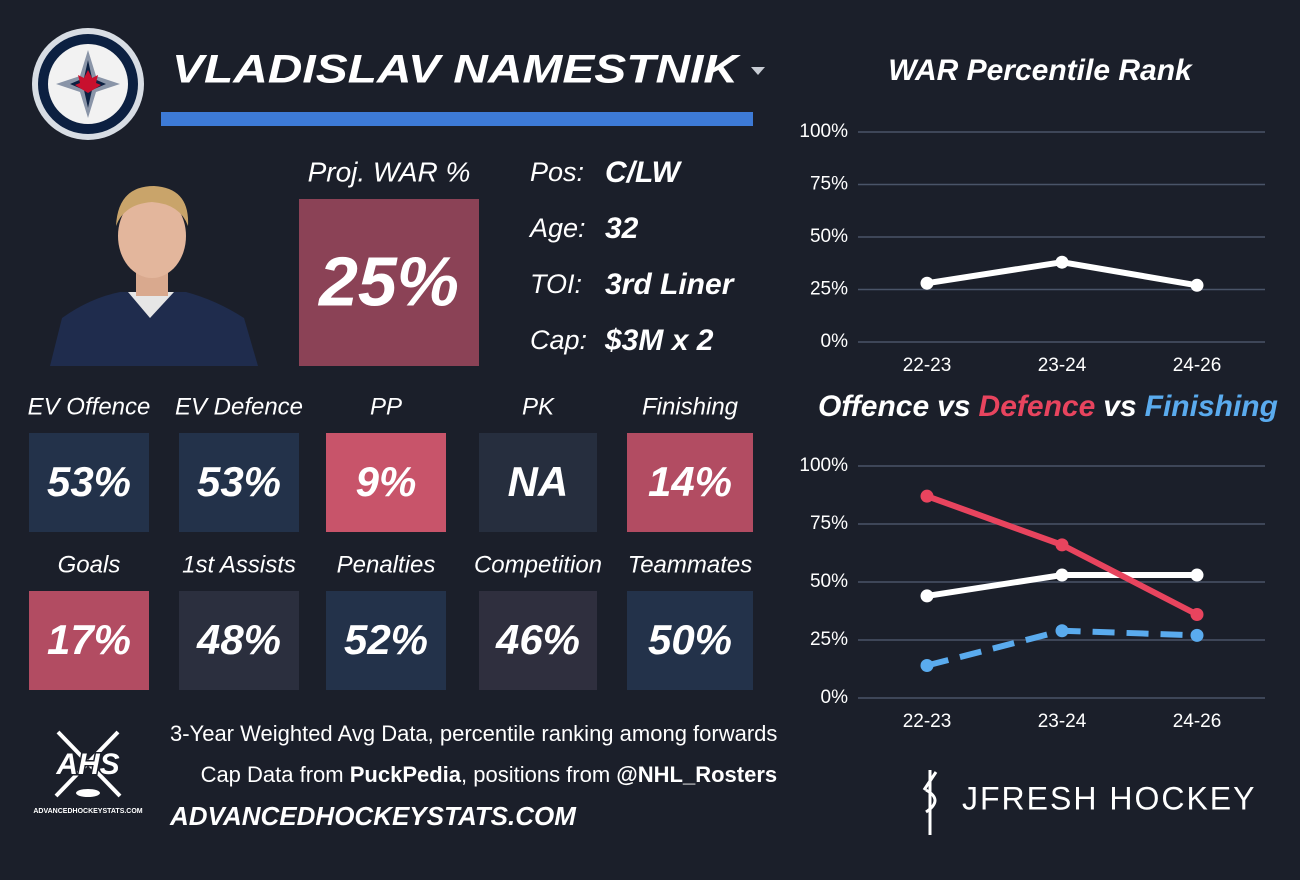 The width and height of the screenshot is (1300, 880). I want to click on cap-source: @NHL_Rosters, so click(696, 774).